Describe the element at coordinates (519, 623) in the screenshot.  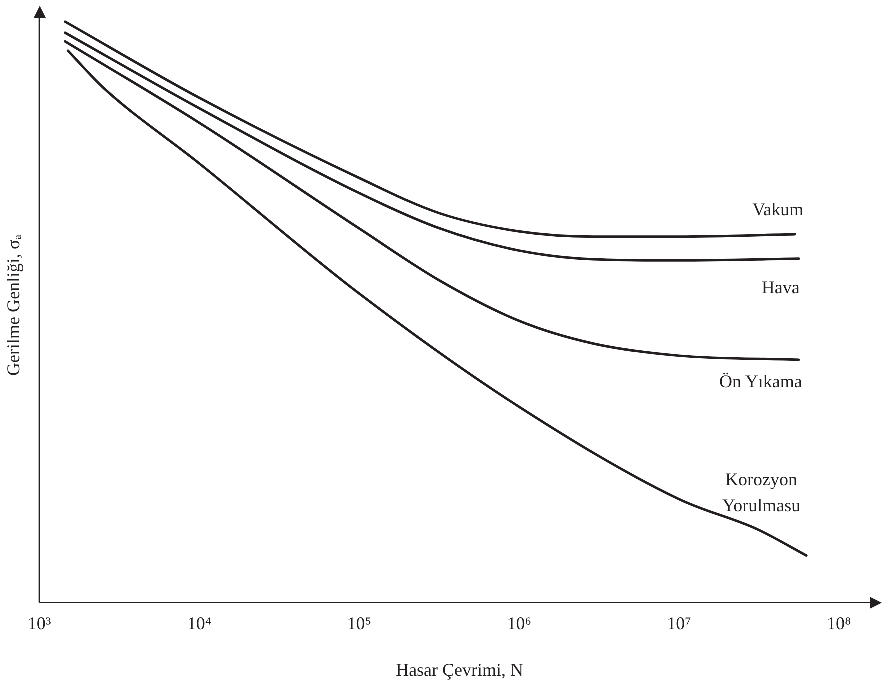
I see `x-tick-label: 10⁶` at that location.